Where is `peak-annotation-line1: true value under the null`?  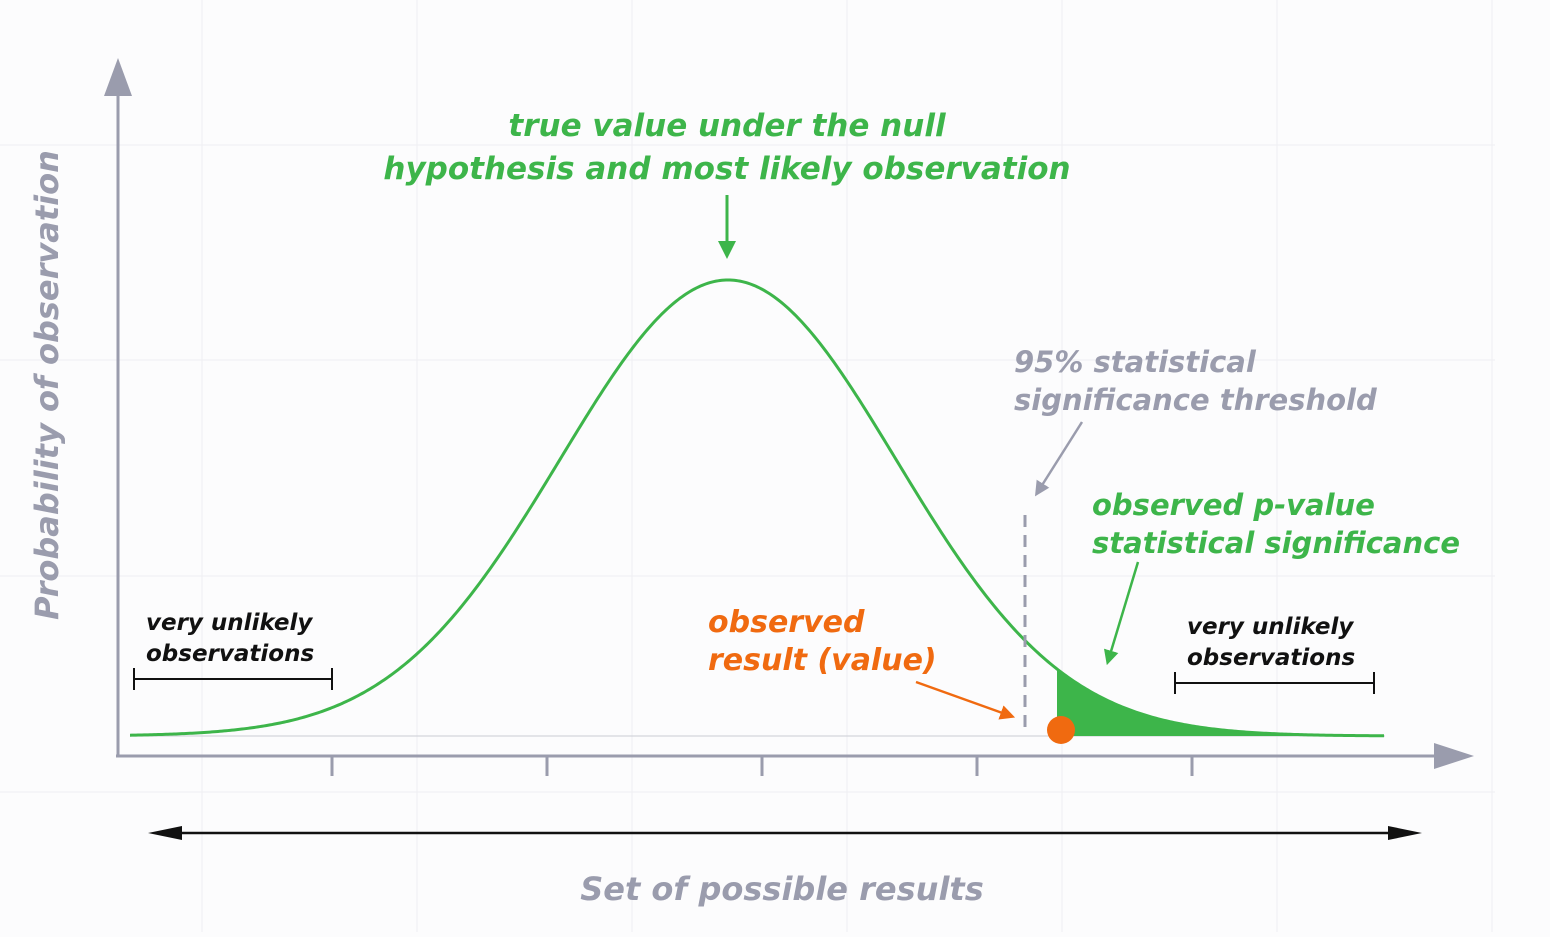
peak-annotation-line1: true value under the null is located at coordinates (727, 126).